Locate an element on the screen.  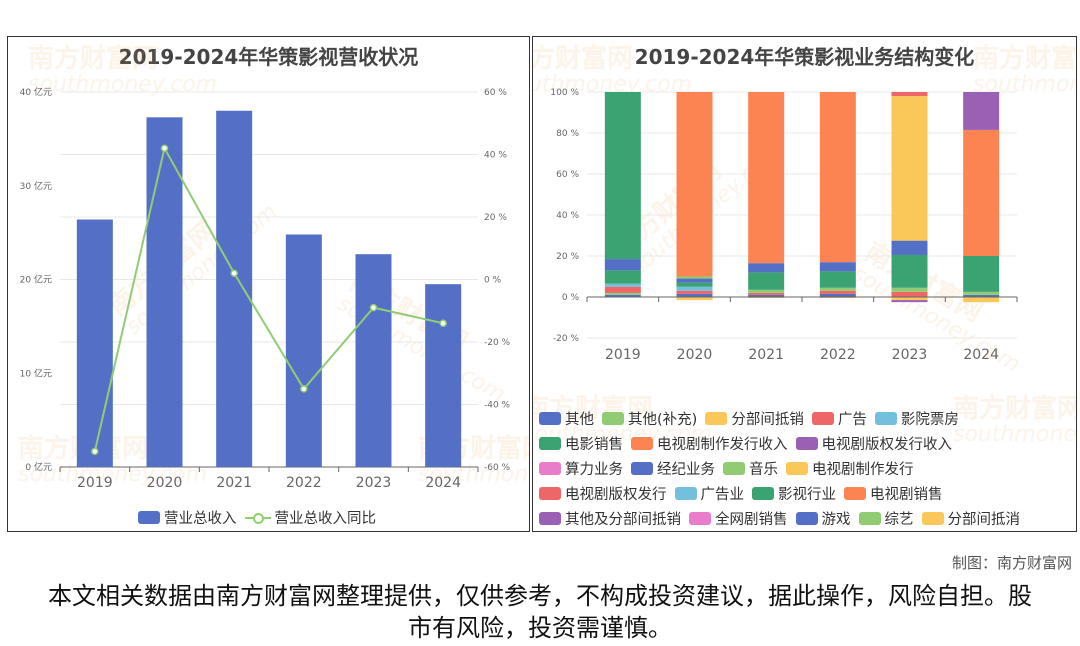
legend-label: 分部间抵销 is located at coordinates (767, 420).